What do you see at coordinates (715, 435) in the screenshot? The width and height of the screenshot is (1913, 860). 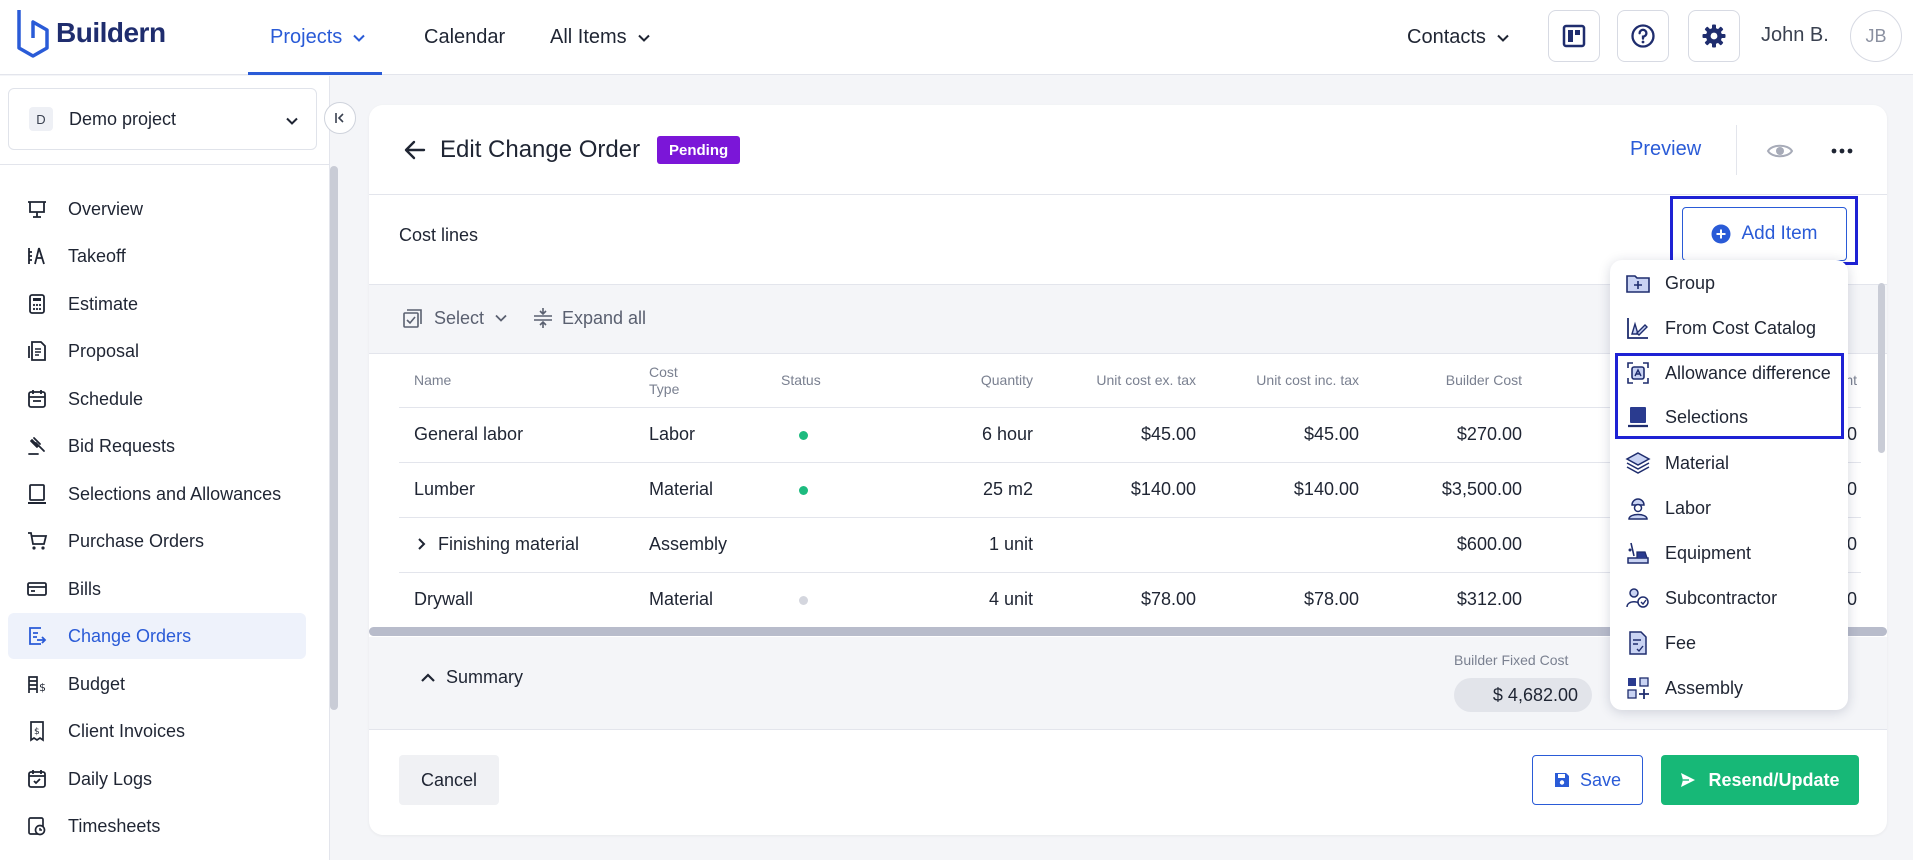 I see `cell-cost-type: Labor` at bounding box center [715, 435].